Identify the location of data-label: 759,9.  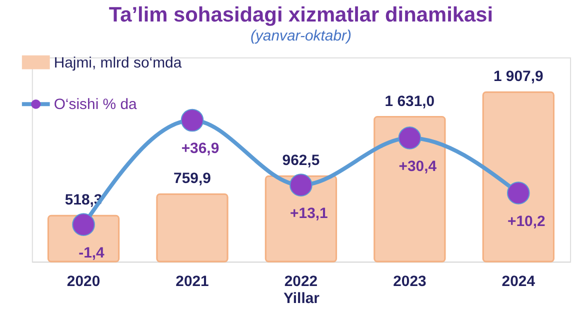
(192, 179).